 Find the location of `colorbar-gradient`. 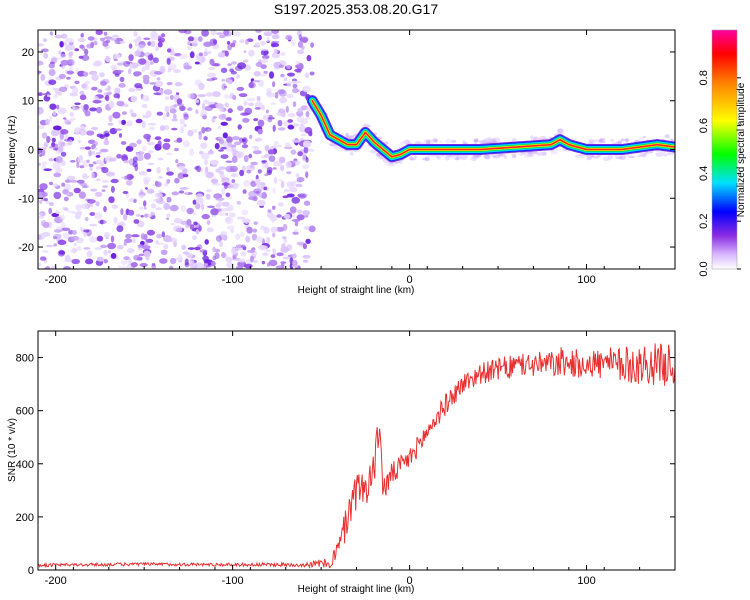

colorbar-gradient is located at coordinates (724, 149).